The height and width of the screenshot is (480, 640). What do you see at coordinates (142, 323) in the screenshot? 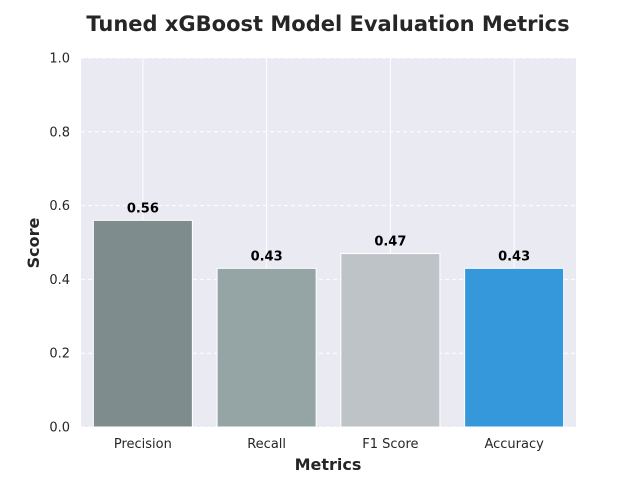
I see `bar-precision` at bounding box center [142, 323].